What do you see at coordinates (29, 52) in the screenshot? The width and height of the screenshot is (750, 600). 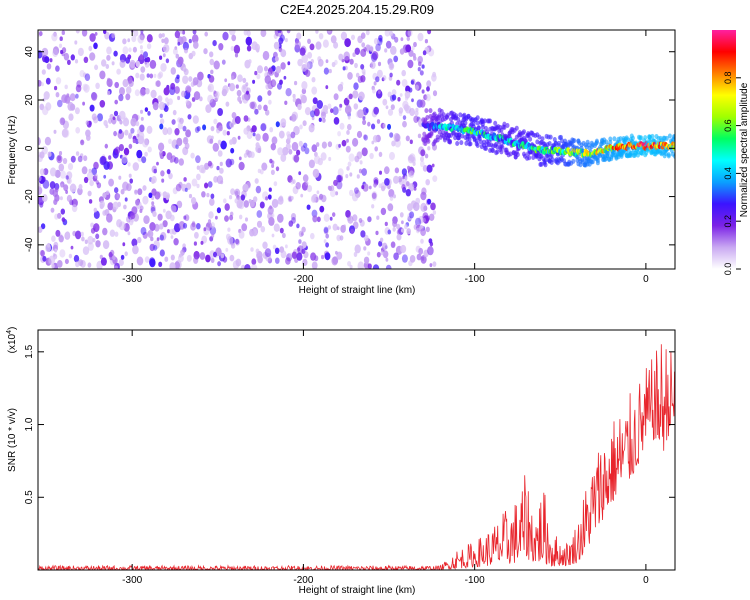 I see `y-tick-label: 40` at bounding box center [29, 52].